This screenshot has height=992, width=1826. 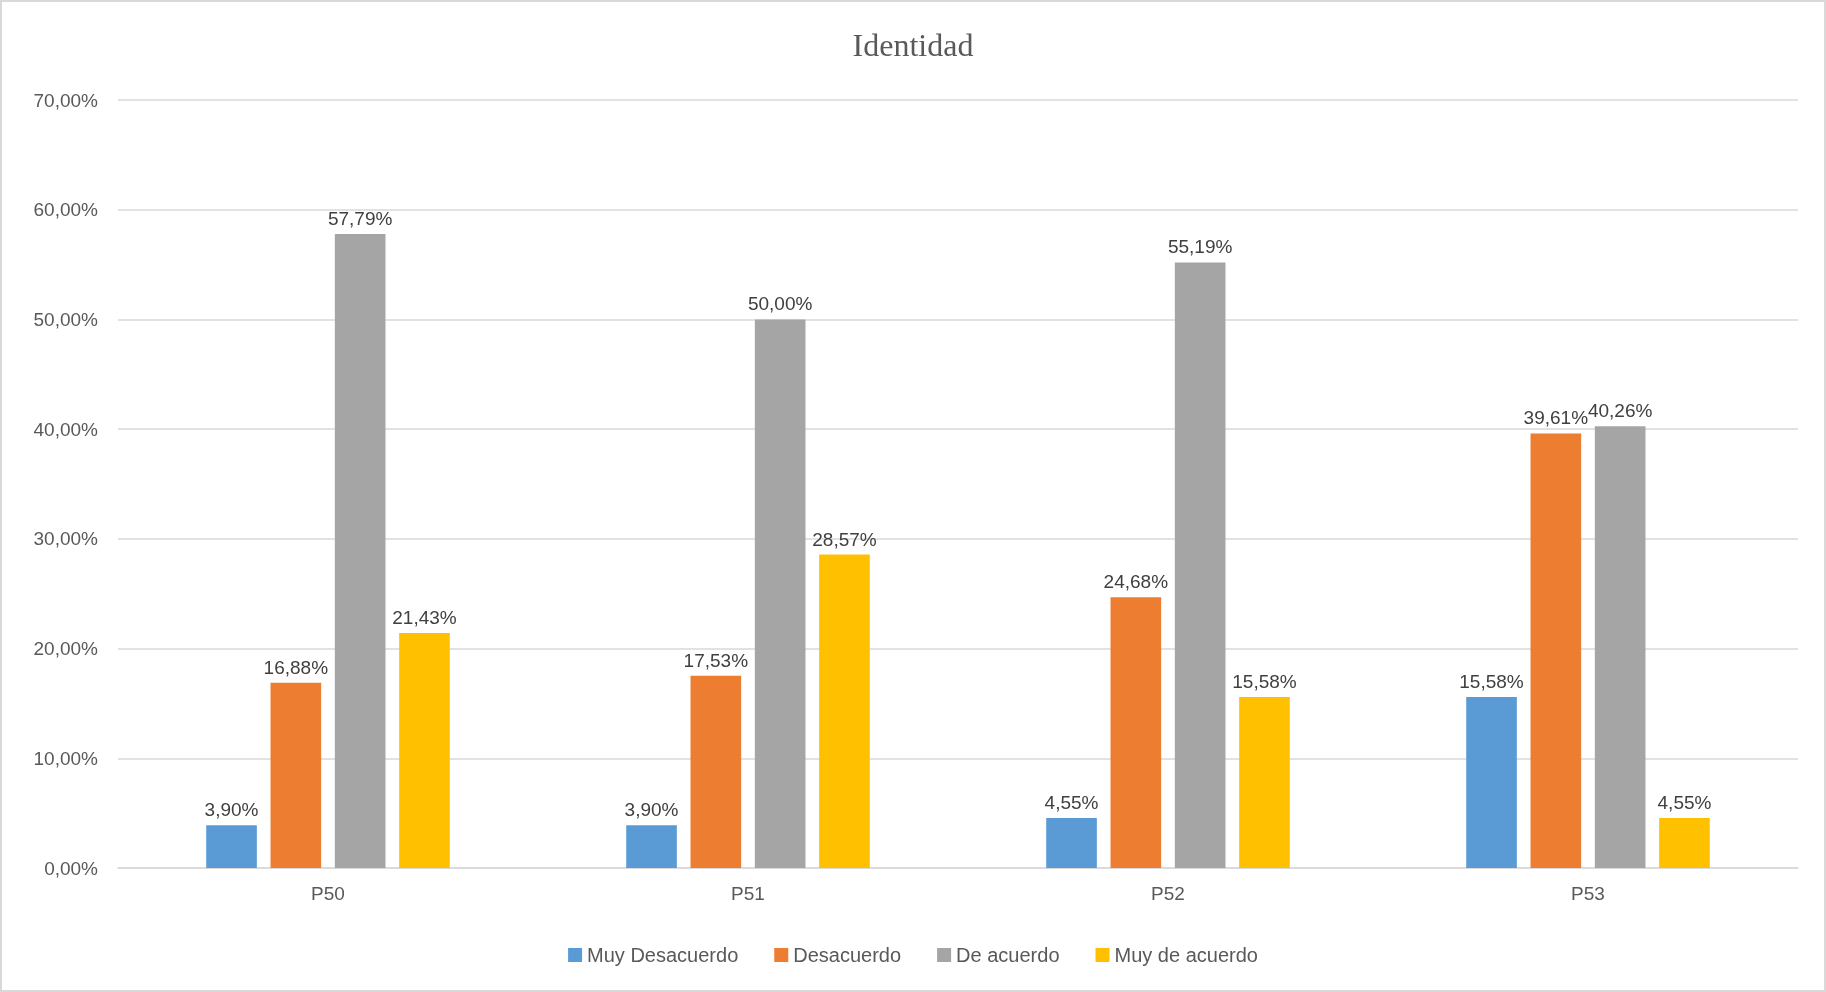 I want to click on data-label: 24,68%, so click(x=1136, y=582).